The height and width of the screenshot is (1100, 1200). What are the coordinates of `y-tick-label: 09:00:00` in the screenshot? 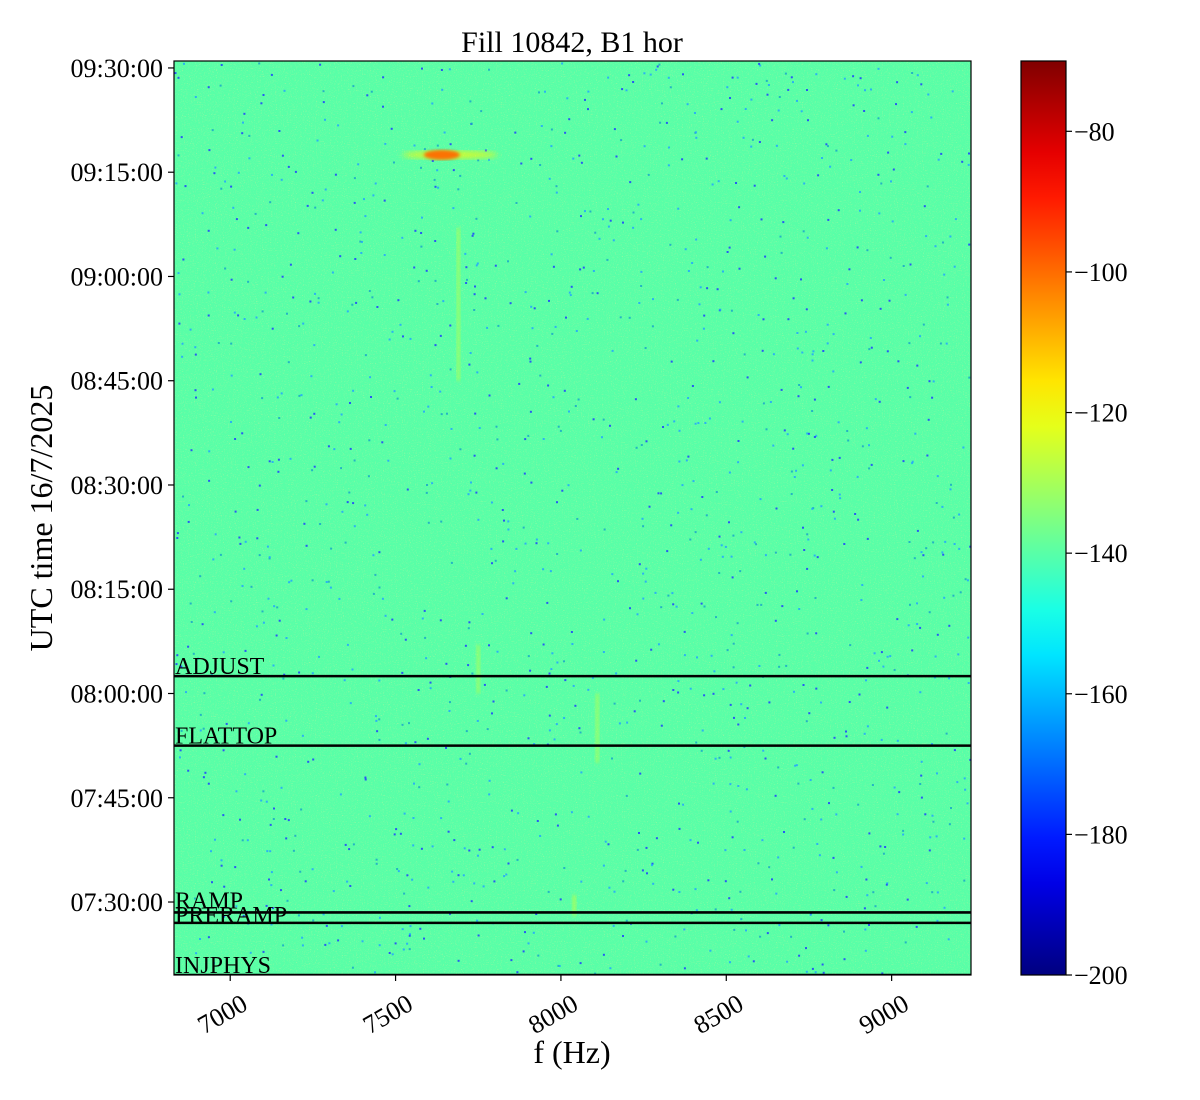 It's located at (117, 276).